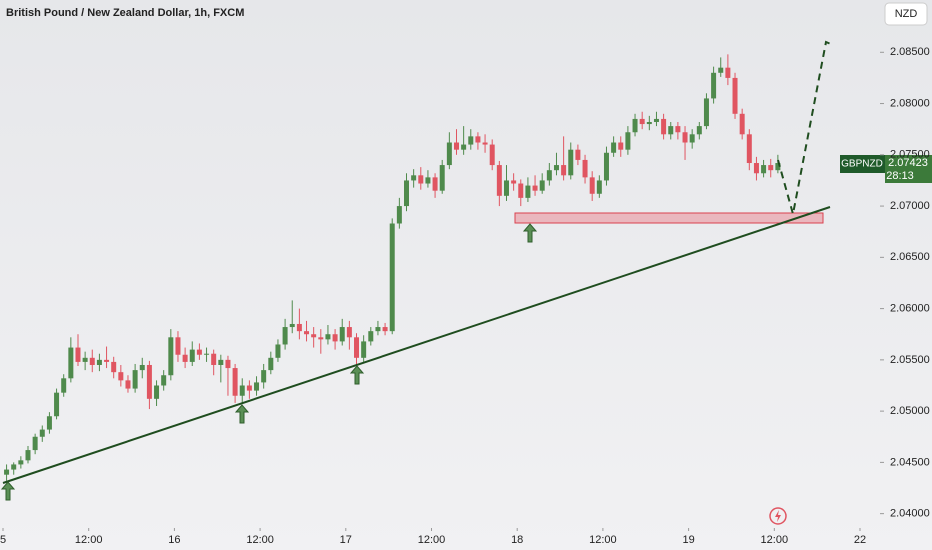 The image size is (932, 550). What do you see at coordinates (910, 52) in the screenshot?
I see `y-tick-label: 2.08500` at bounding box center [910, 52].